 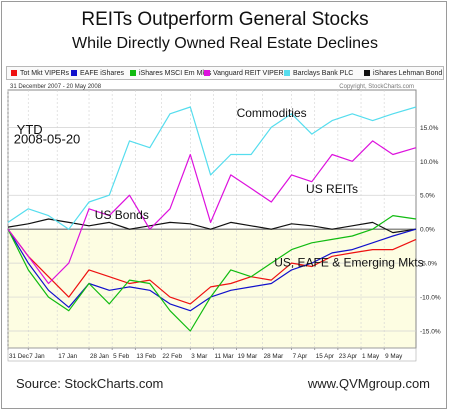 I want to click on annotation-label: Commodities, so click(x=272, y=113).